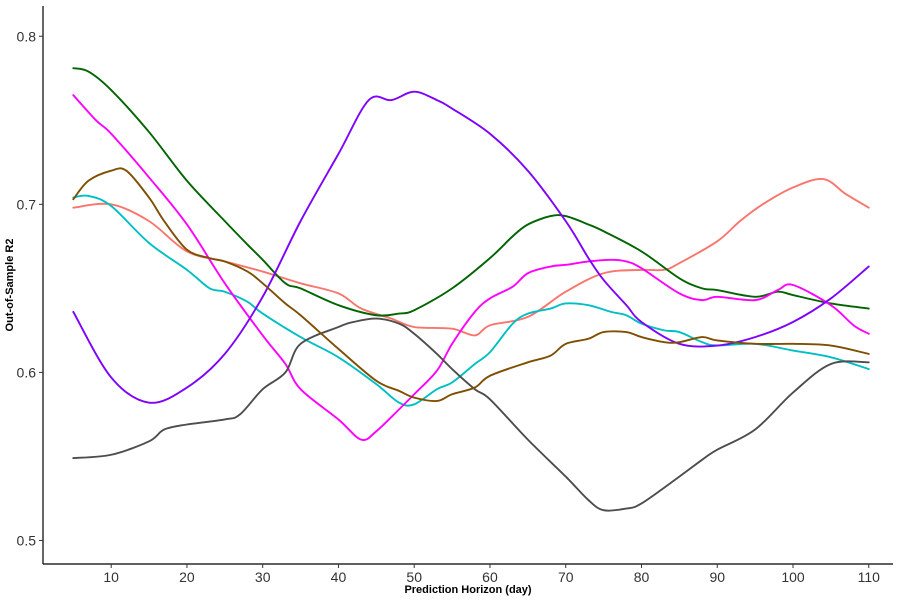 Image resolution: width=900 pixels, height=600 pixels. Describe the element at coordinates (263, 577) in the screenshot. I see `x-tick-label: 30` at that location.